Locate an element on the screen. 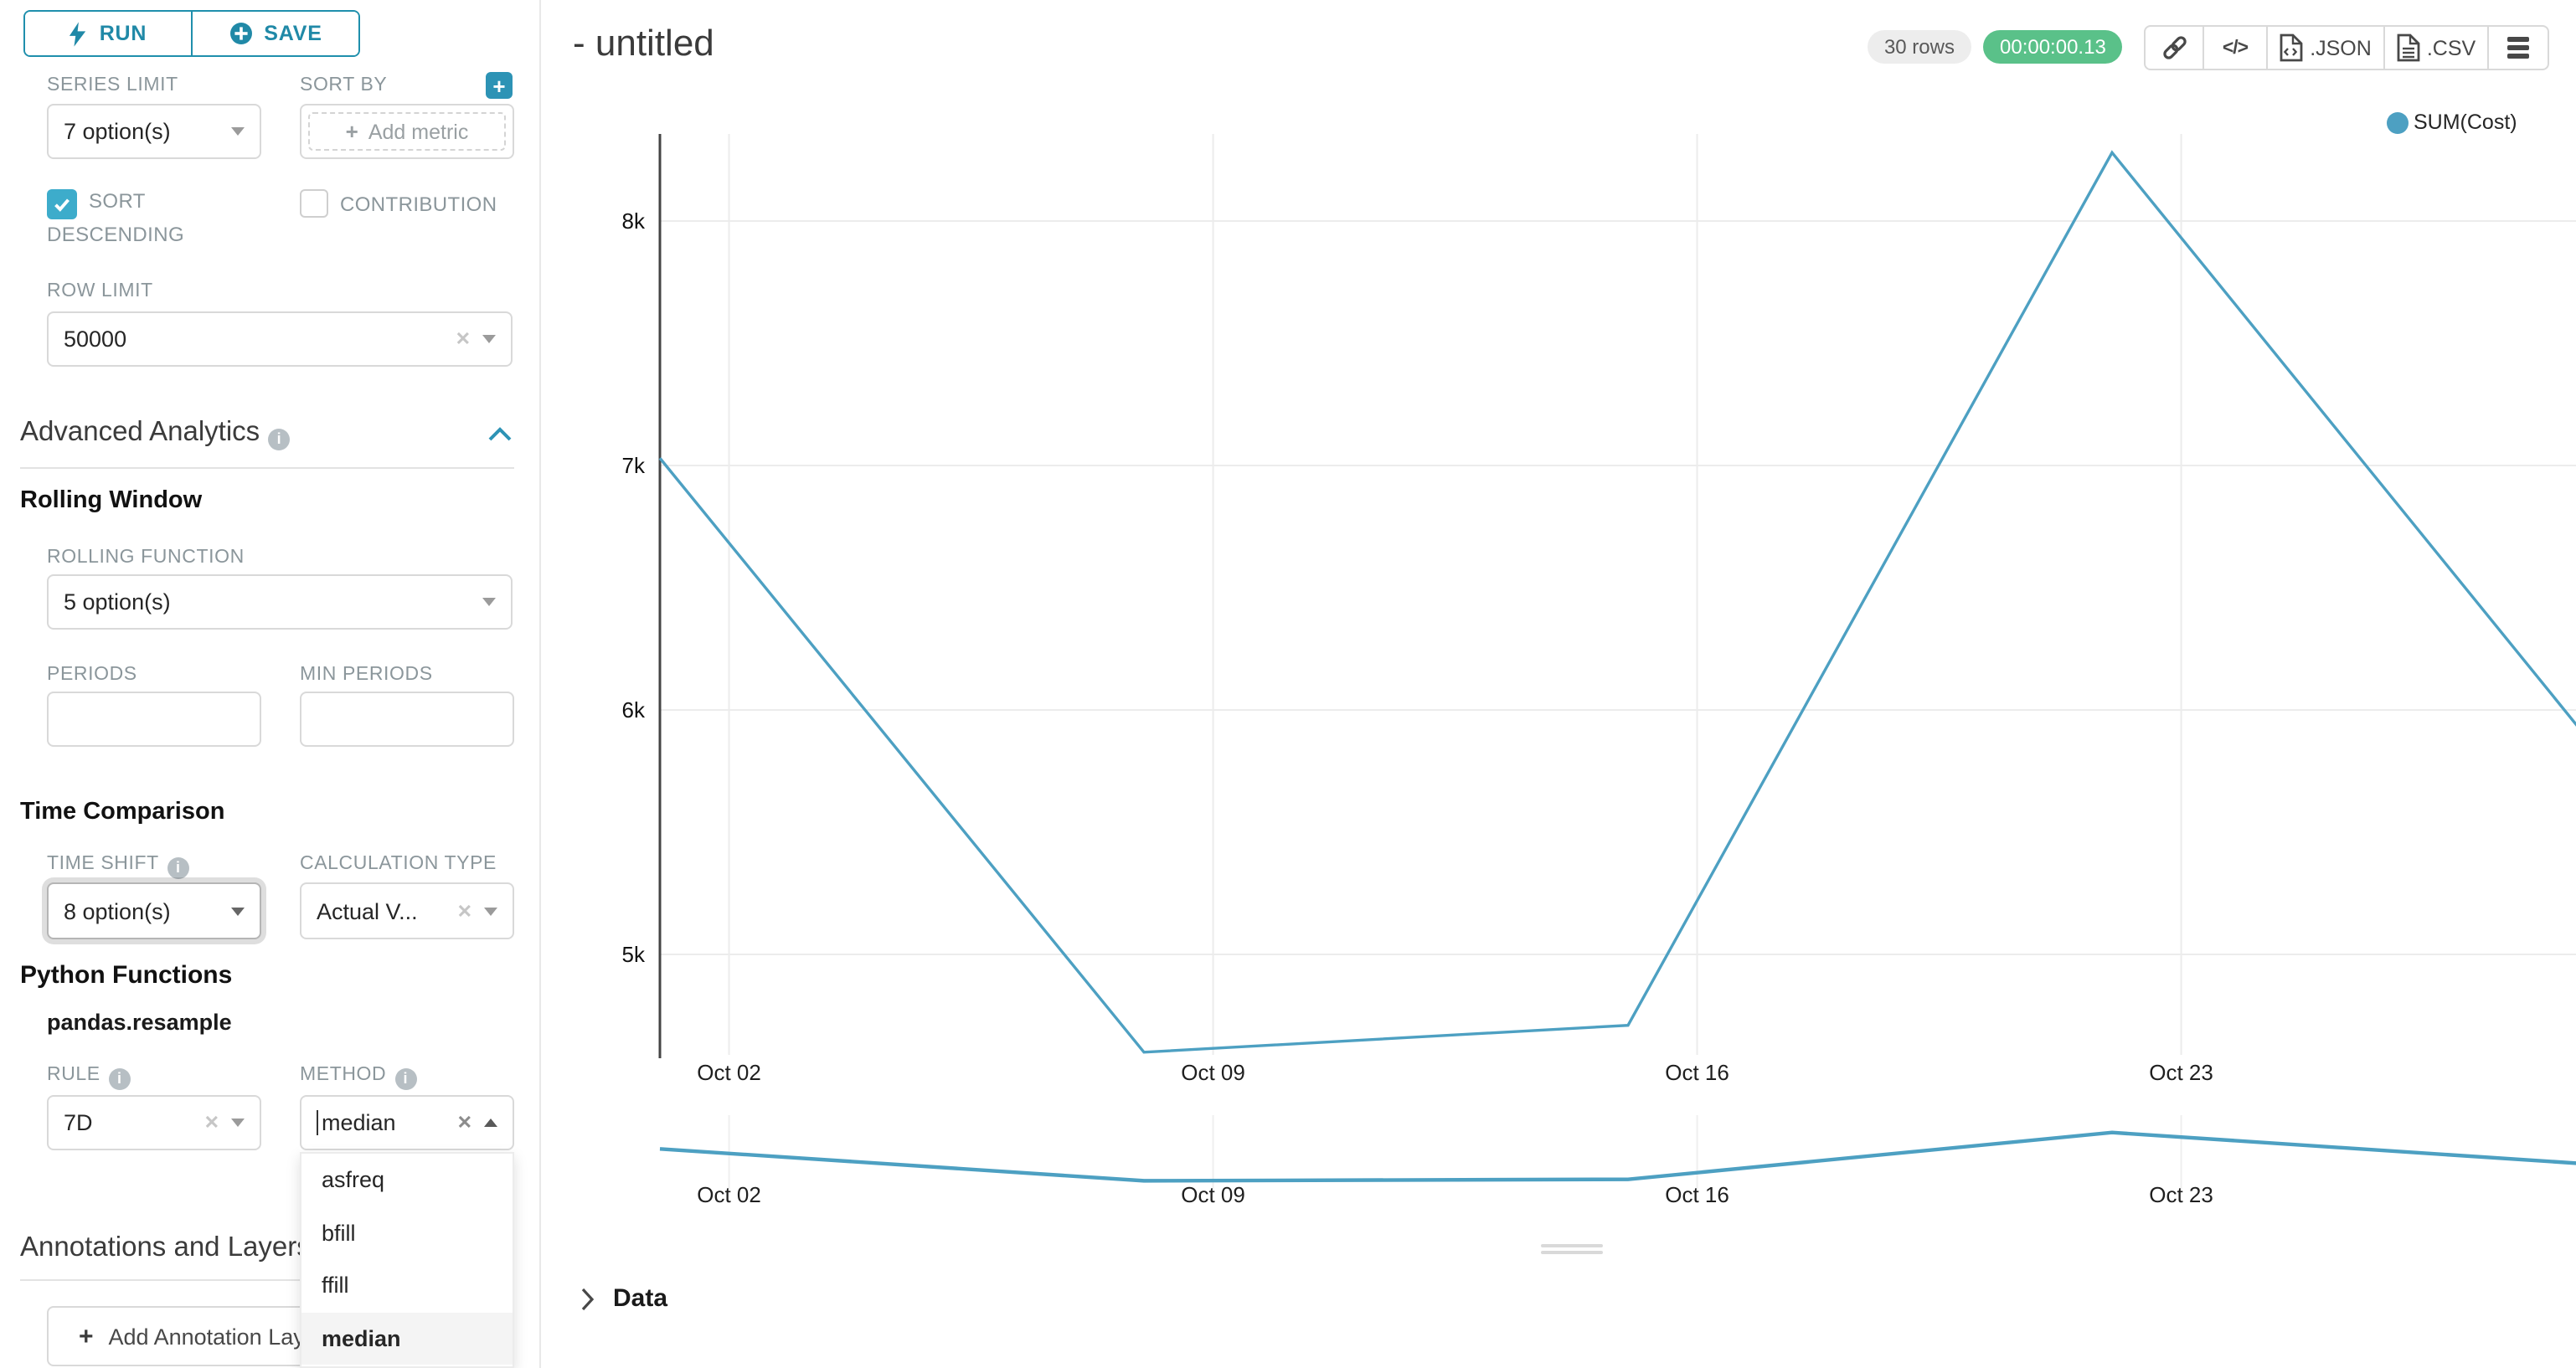  method-label: METHOD i is located at coordinates (358, 1077).